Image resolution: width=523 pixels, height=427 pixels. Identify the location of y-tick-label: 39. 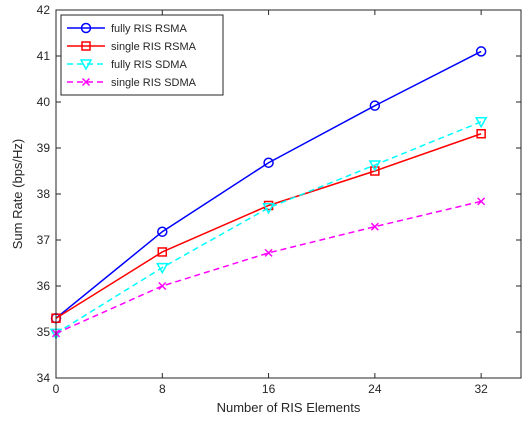
(44, 148).